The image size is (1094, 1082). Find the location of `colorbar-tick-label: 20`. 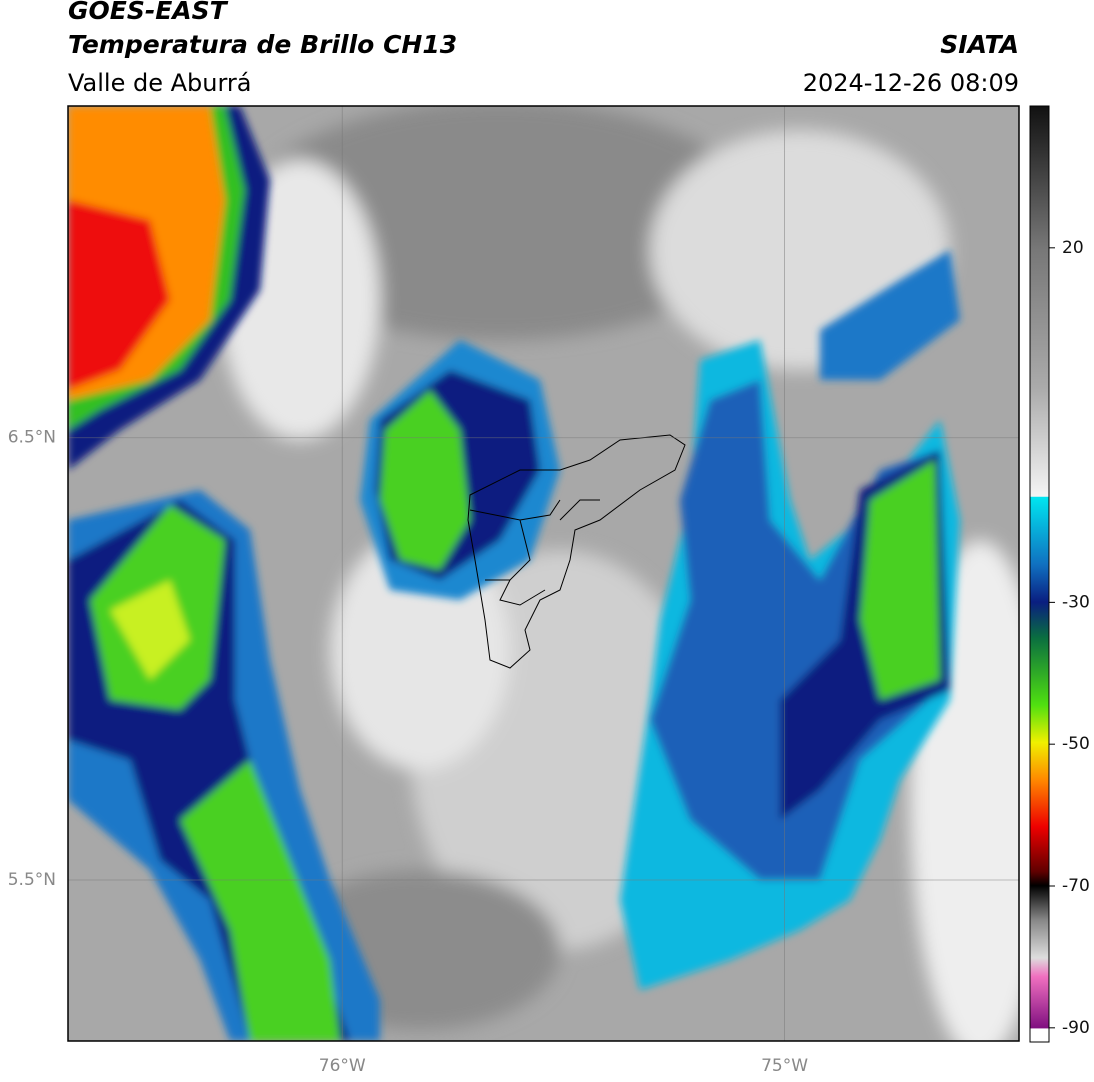

colorbar-tick-label: 20 is located at coordinates (1073, 248).